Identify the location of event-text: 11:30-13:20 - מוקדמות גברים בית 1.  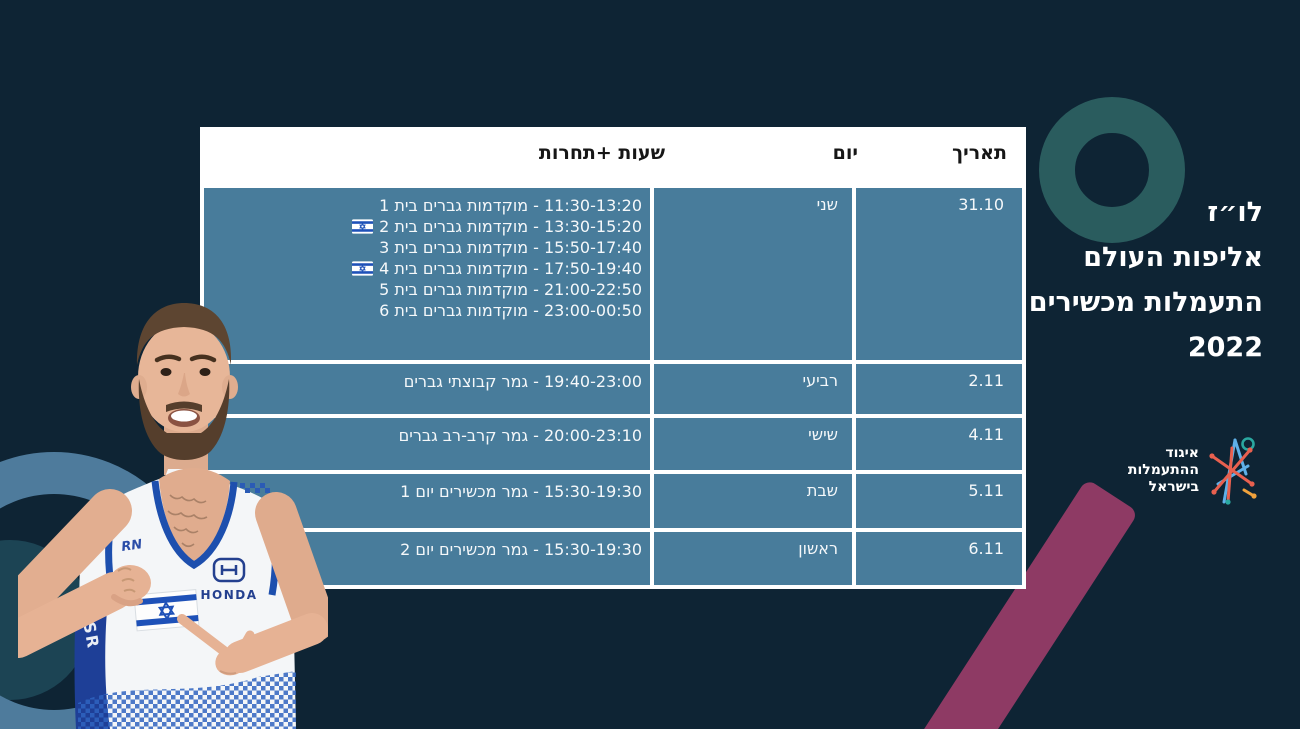
(510, 205).